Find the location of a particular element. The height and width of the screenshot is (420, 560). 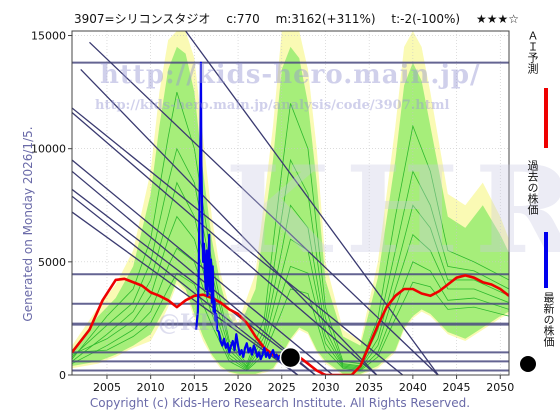

legend-label-ai: ＡＩ予測 is located at coordinates (532, 52).